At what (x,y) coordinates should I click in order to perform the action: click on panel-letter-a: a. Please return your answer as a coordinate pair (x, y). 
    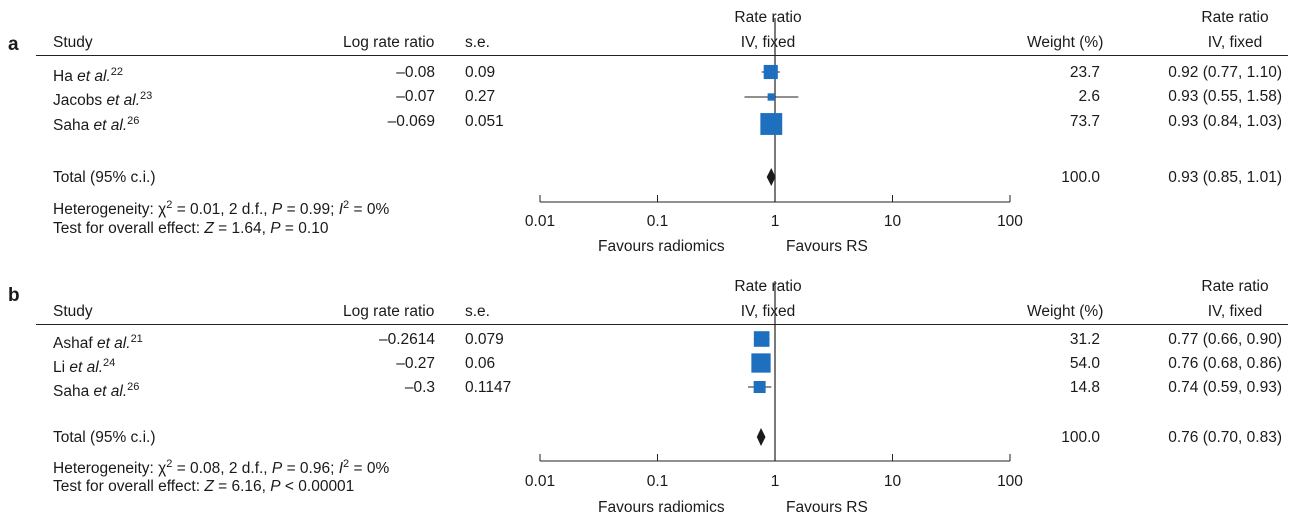
    Looking at the image, I should click on (13, 44).